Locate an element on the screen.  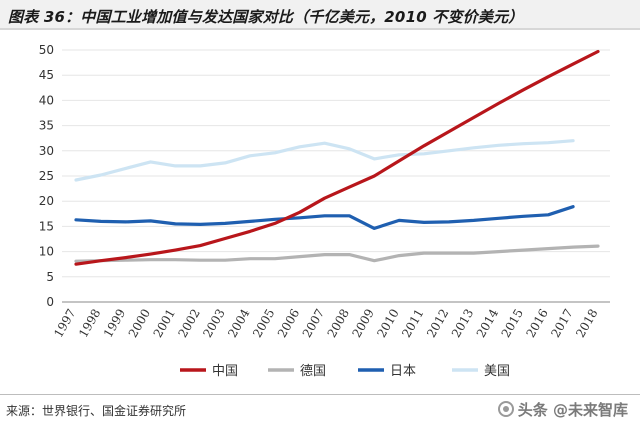
x-tick-label: 1999 is located at coordinates (114, 323).